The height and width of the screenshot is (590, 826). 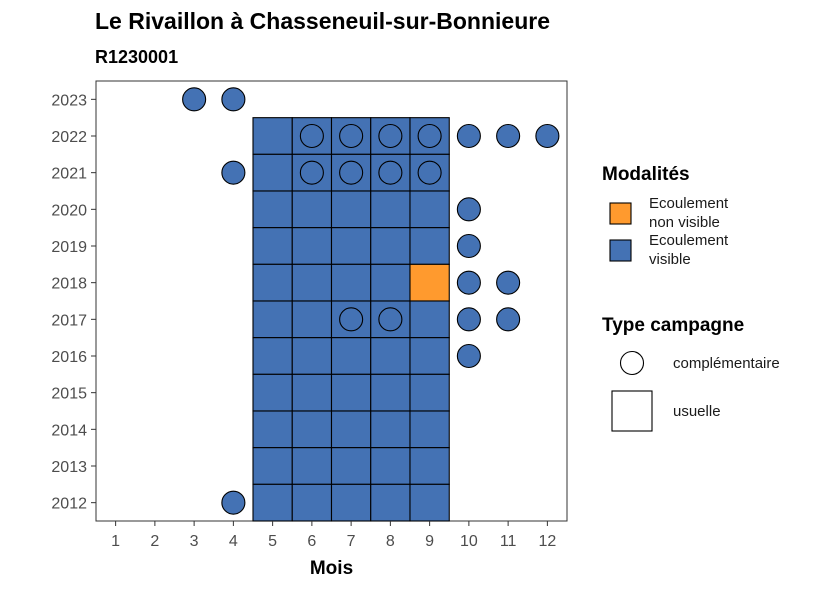 I want to click on legend-key-ecoulement-visible, so click(x=620, y=250).